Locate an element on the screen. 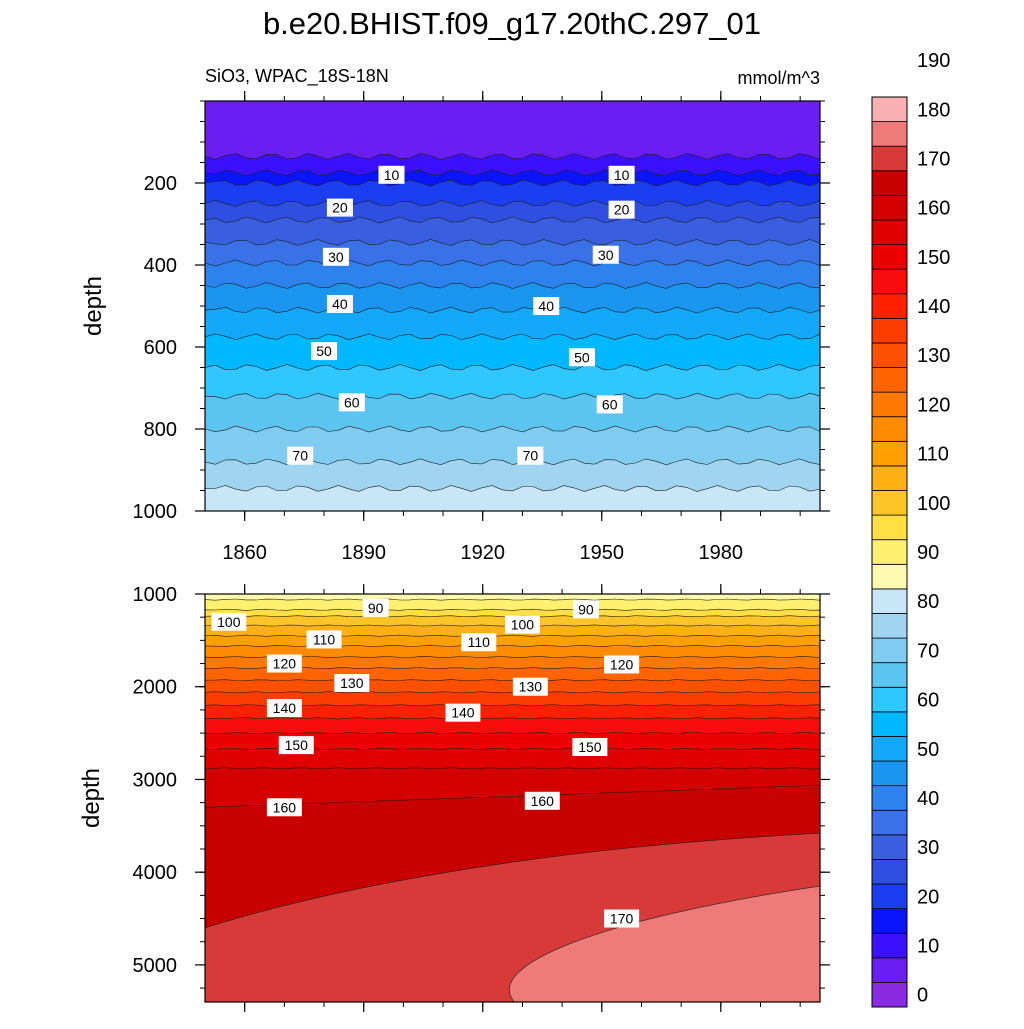  contour-label: 130 is located at coordinates (530, 686).